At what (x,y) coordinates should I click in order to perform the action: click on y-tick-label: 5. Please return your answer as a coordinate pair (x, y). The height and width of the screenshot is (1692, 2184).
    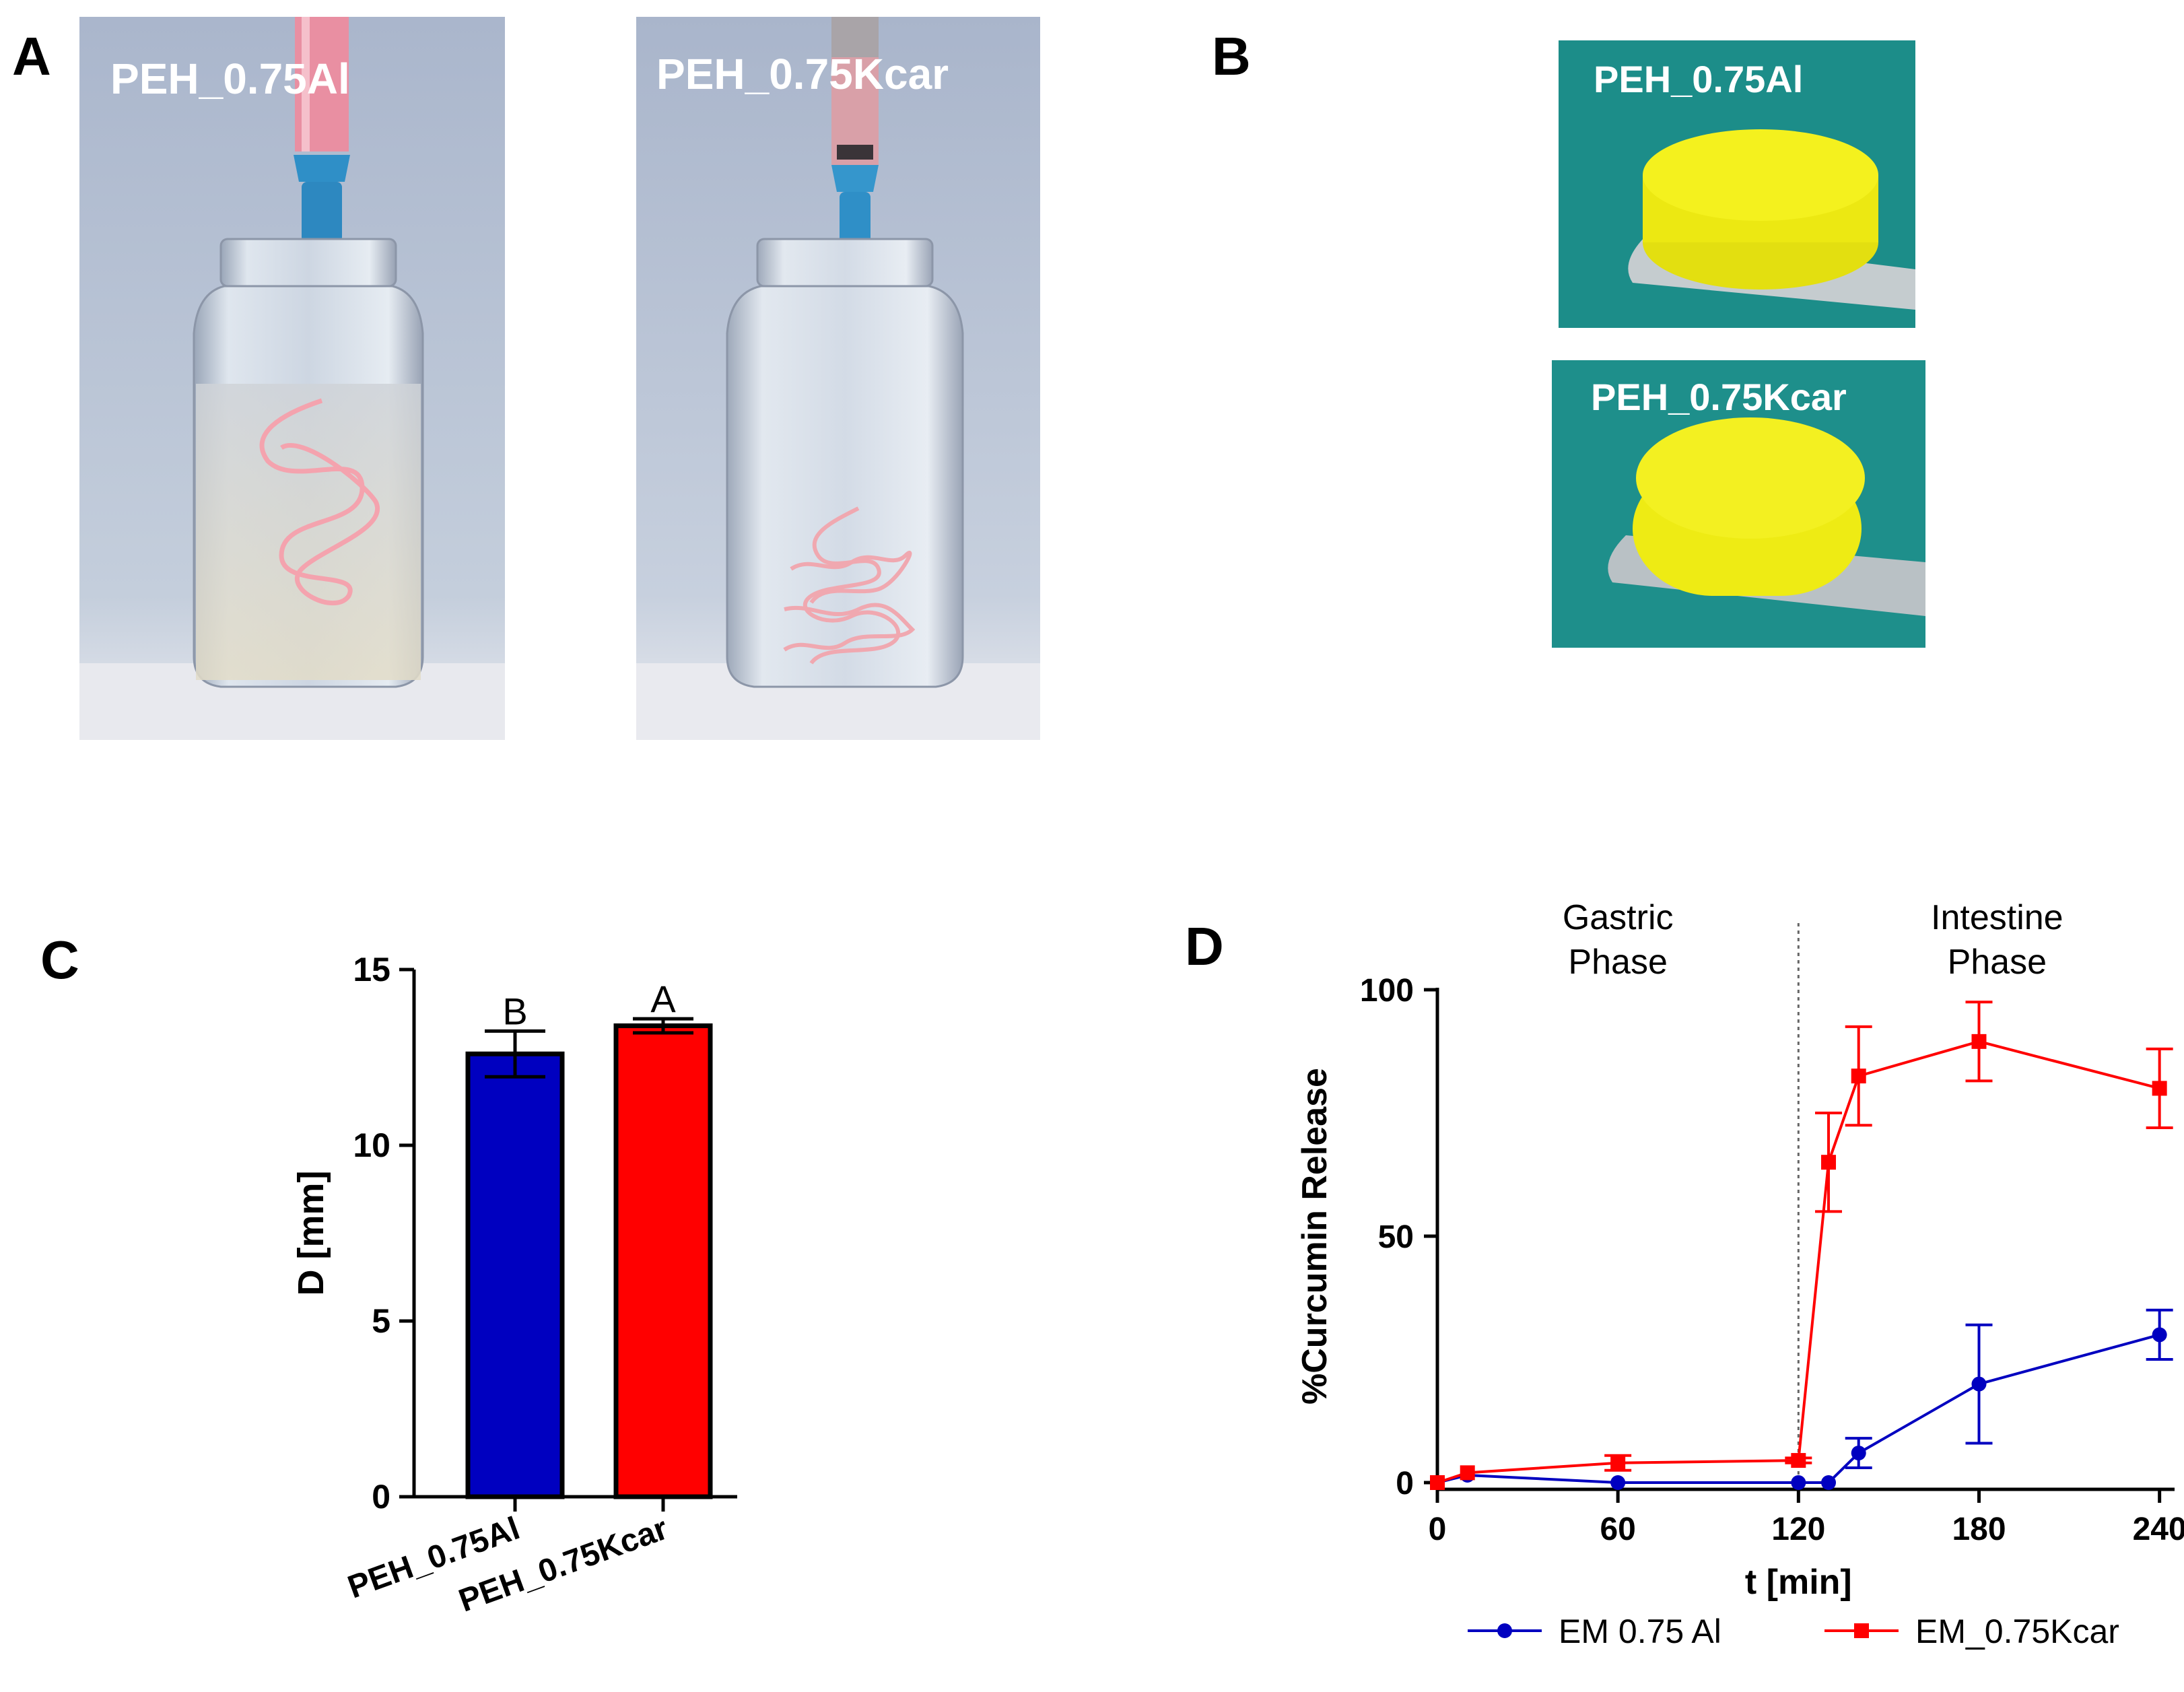
    Looking at the image, I should click on (381, 1321).